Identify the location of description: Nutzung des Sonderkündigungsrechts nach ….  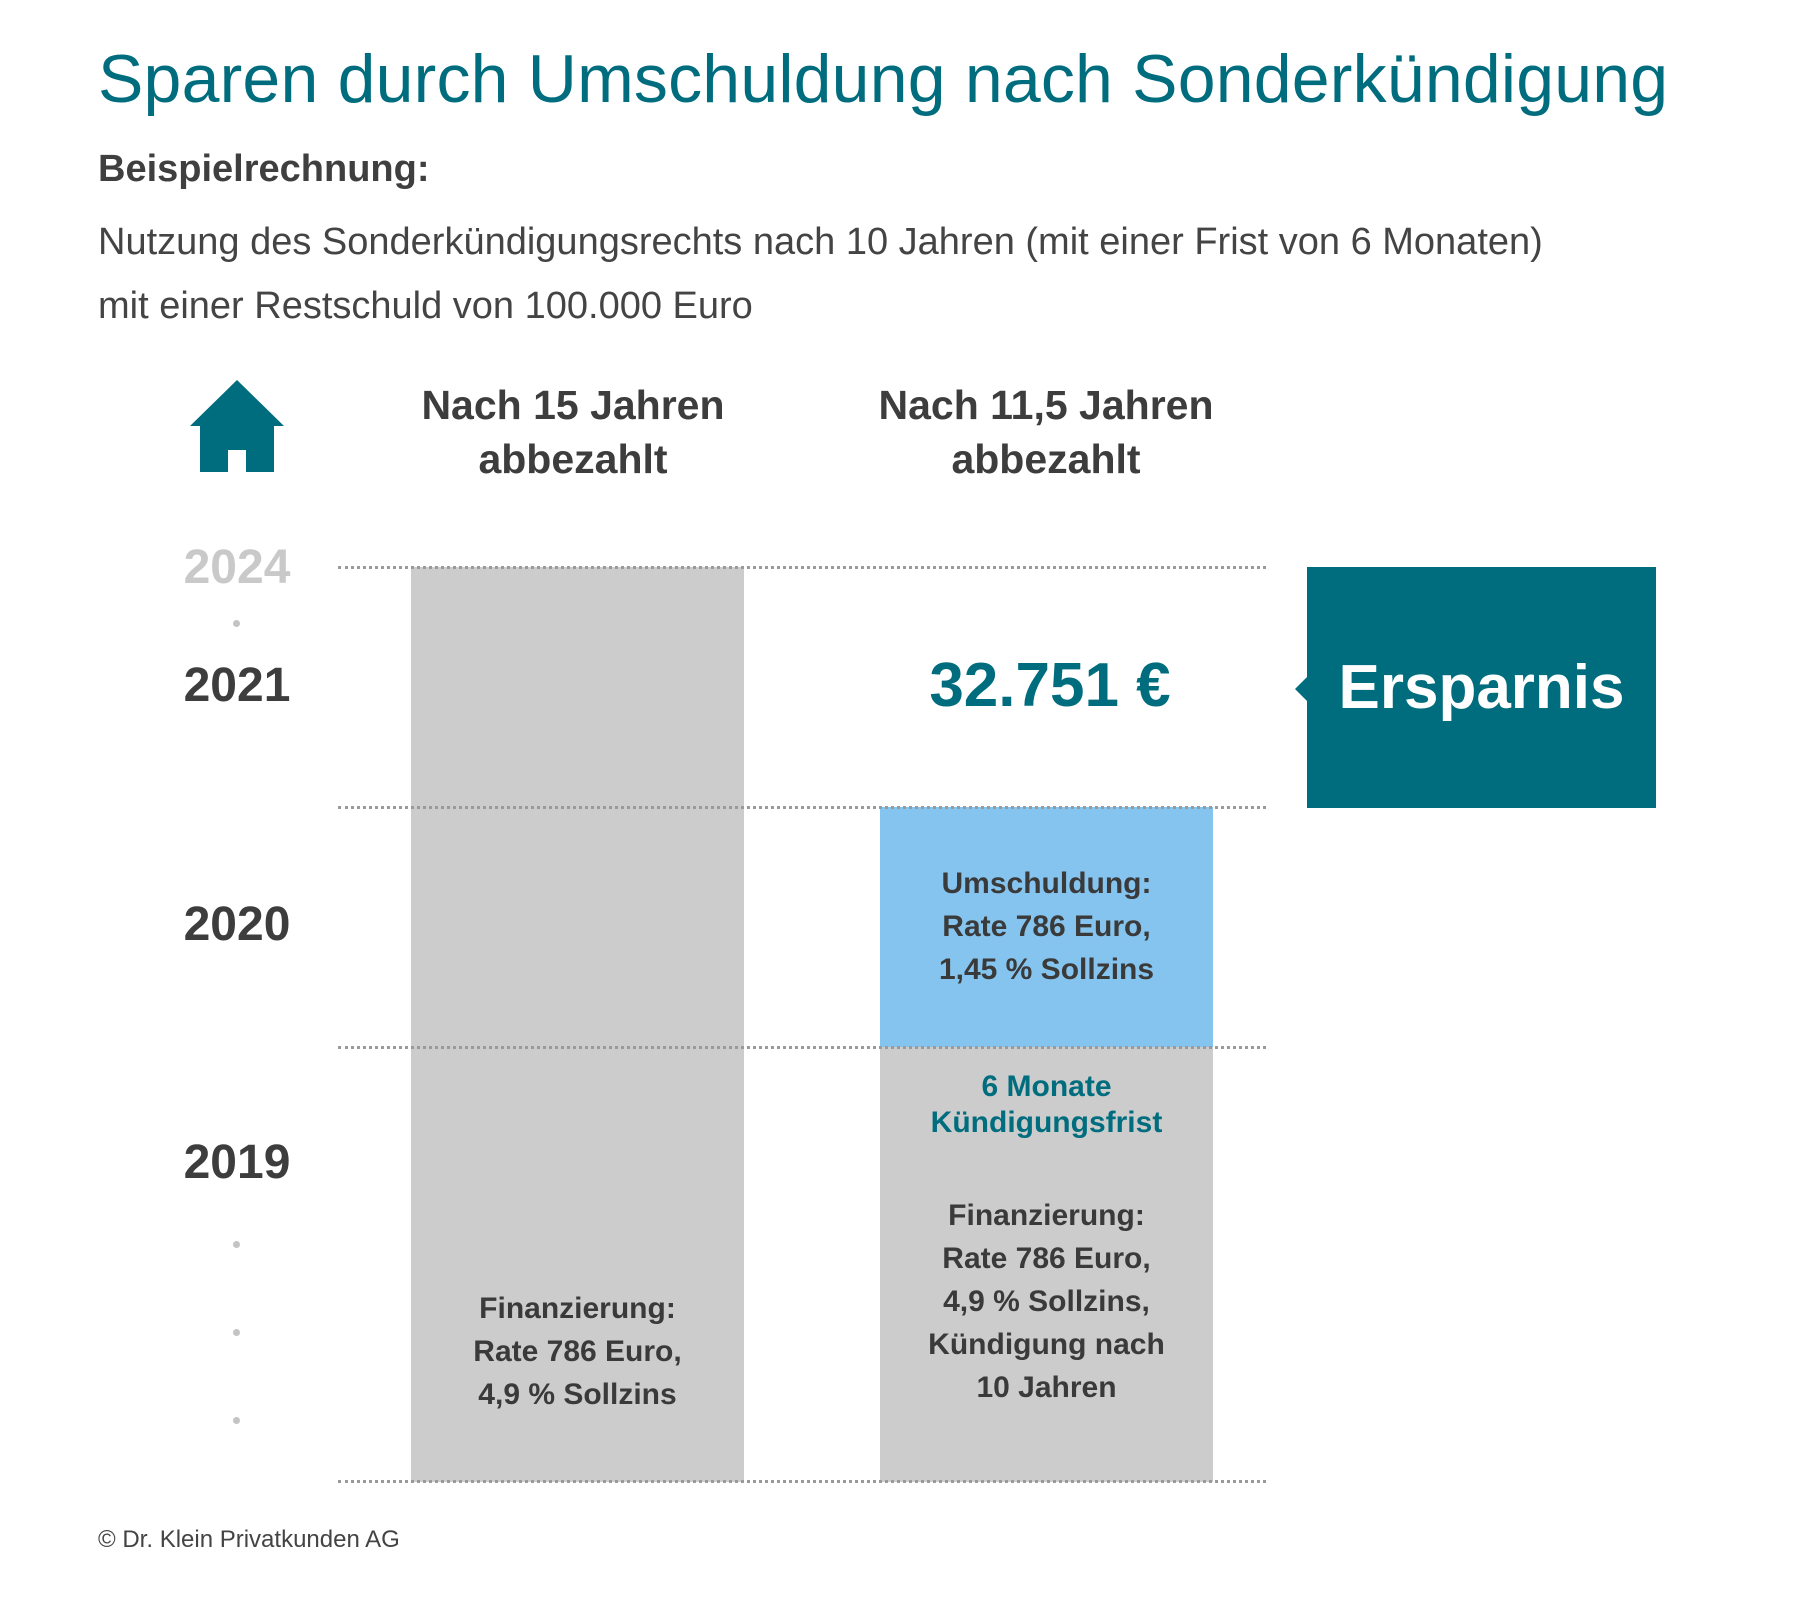
(820, 274).